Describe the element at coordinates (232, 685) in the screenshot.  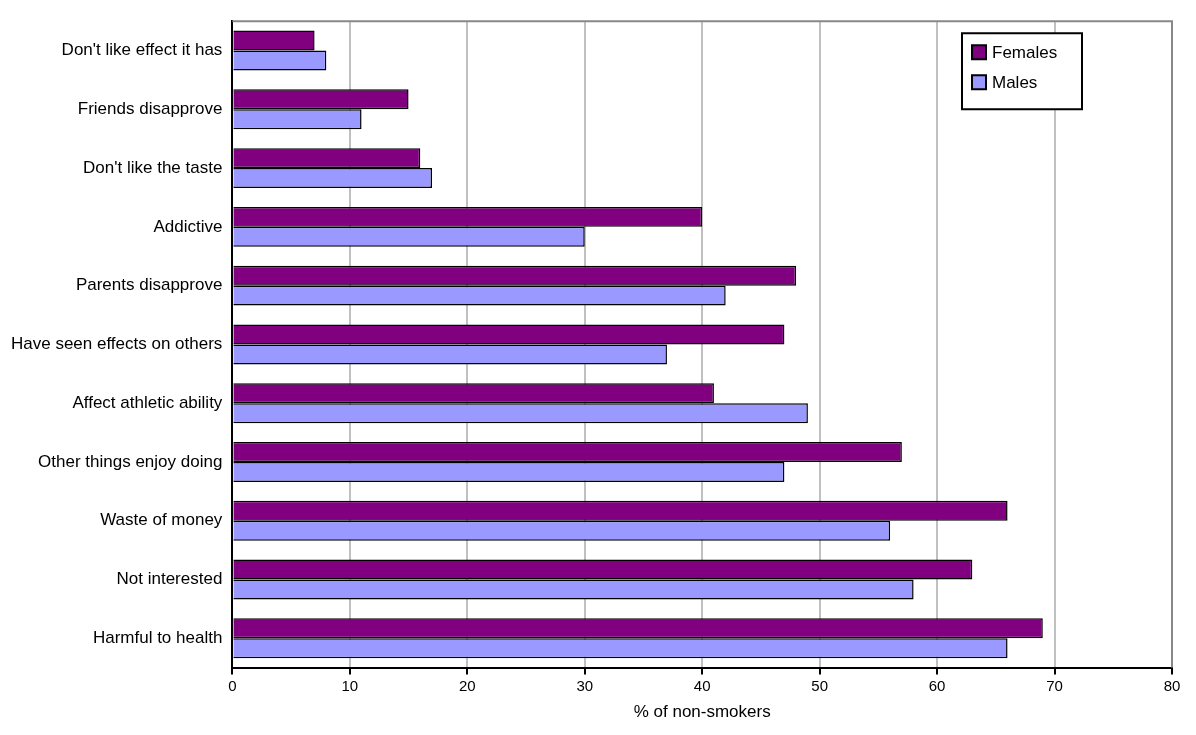
I see `x-tick-label: 0` at that location.